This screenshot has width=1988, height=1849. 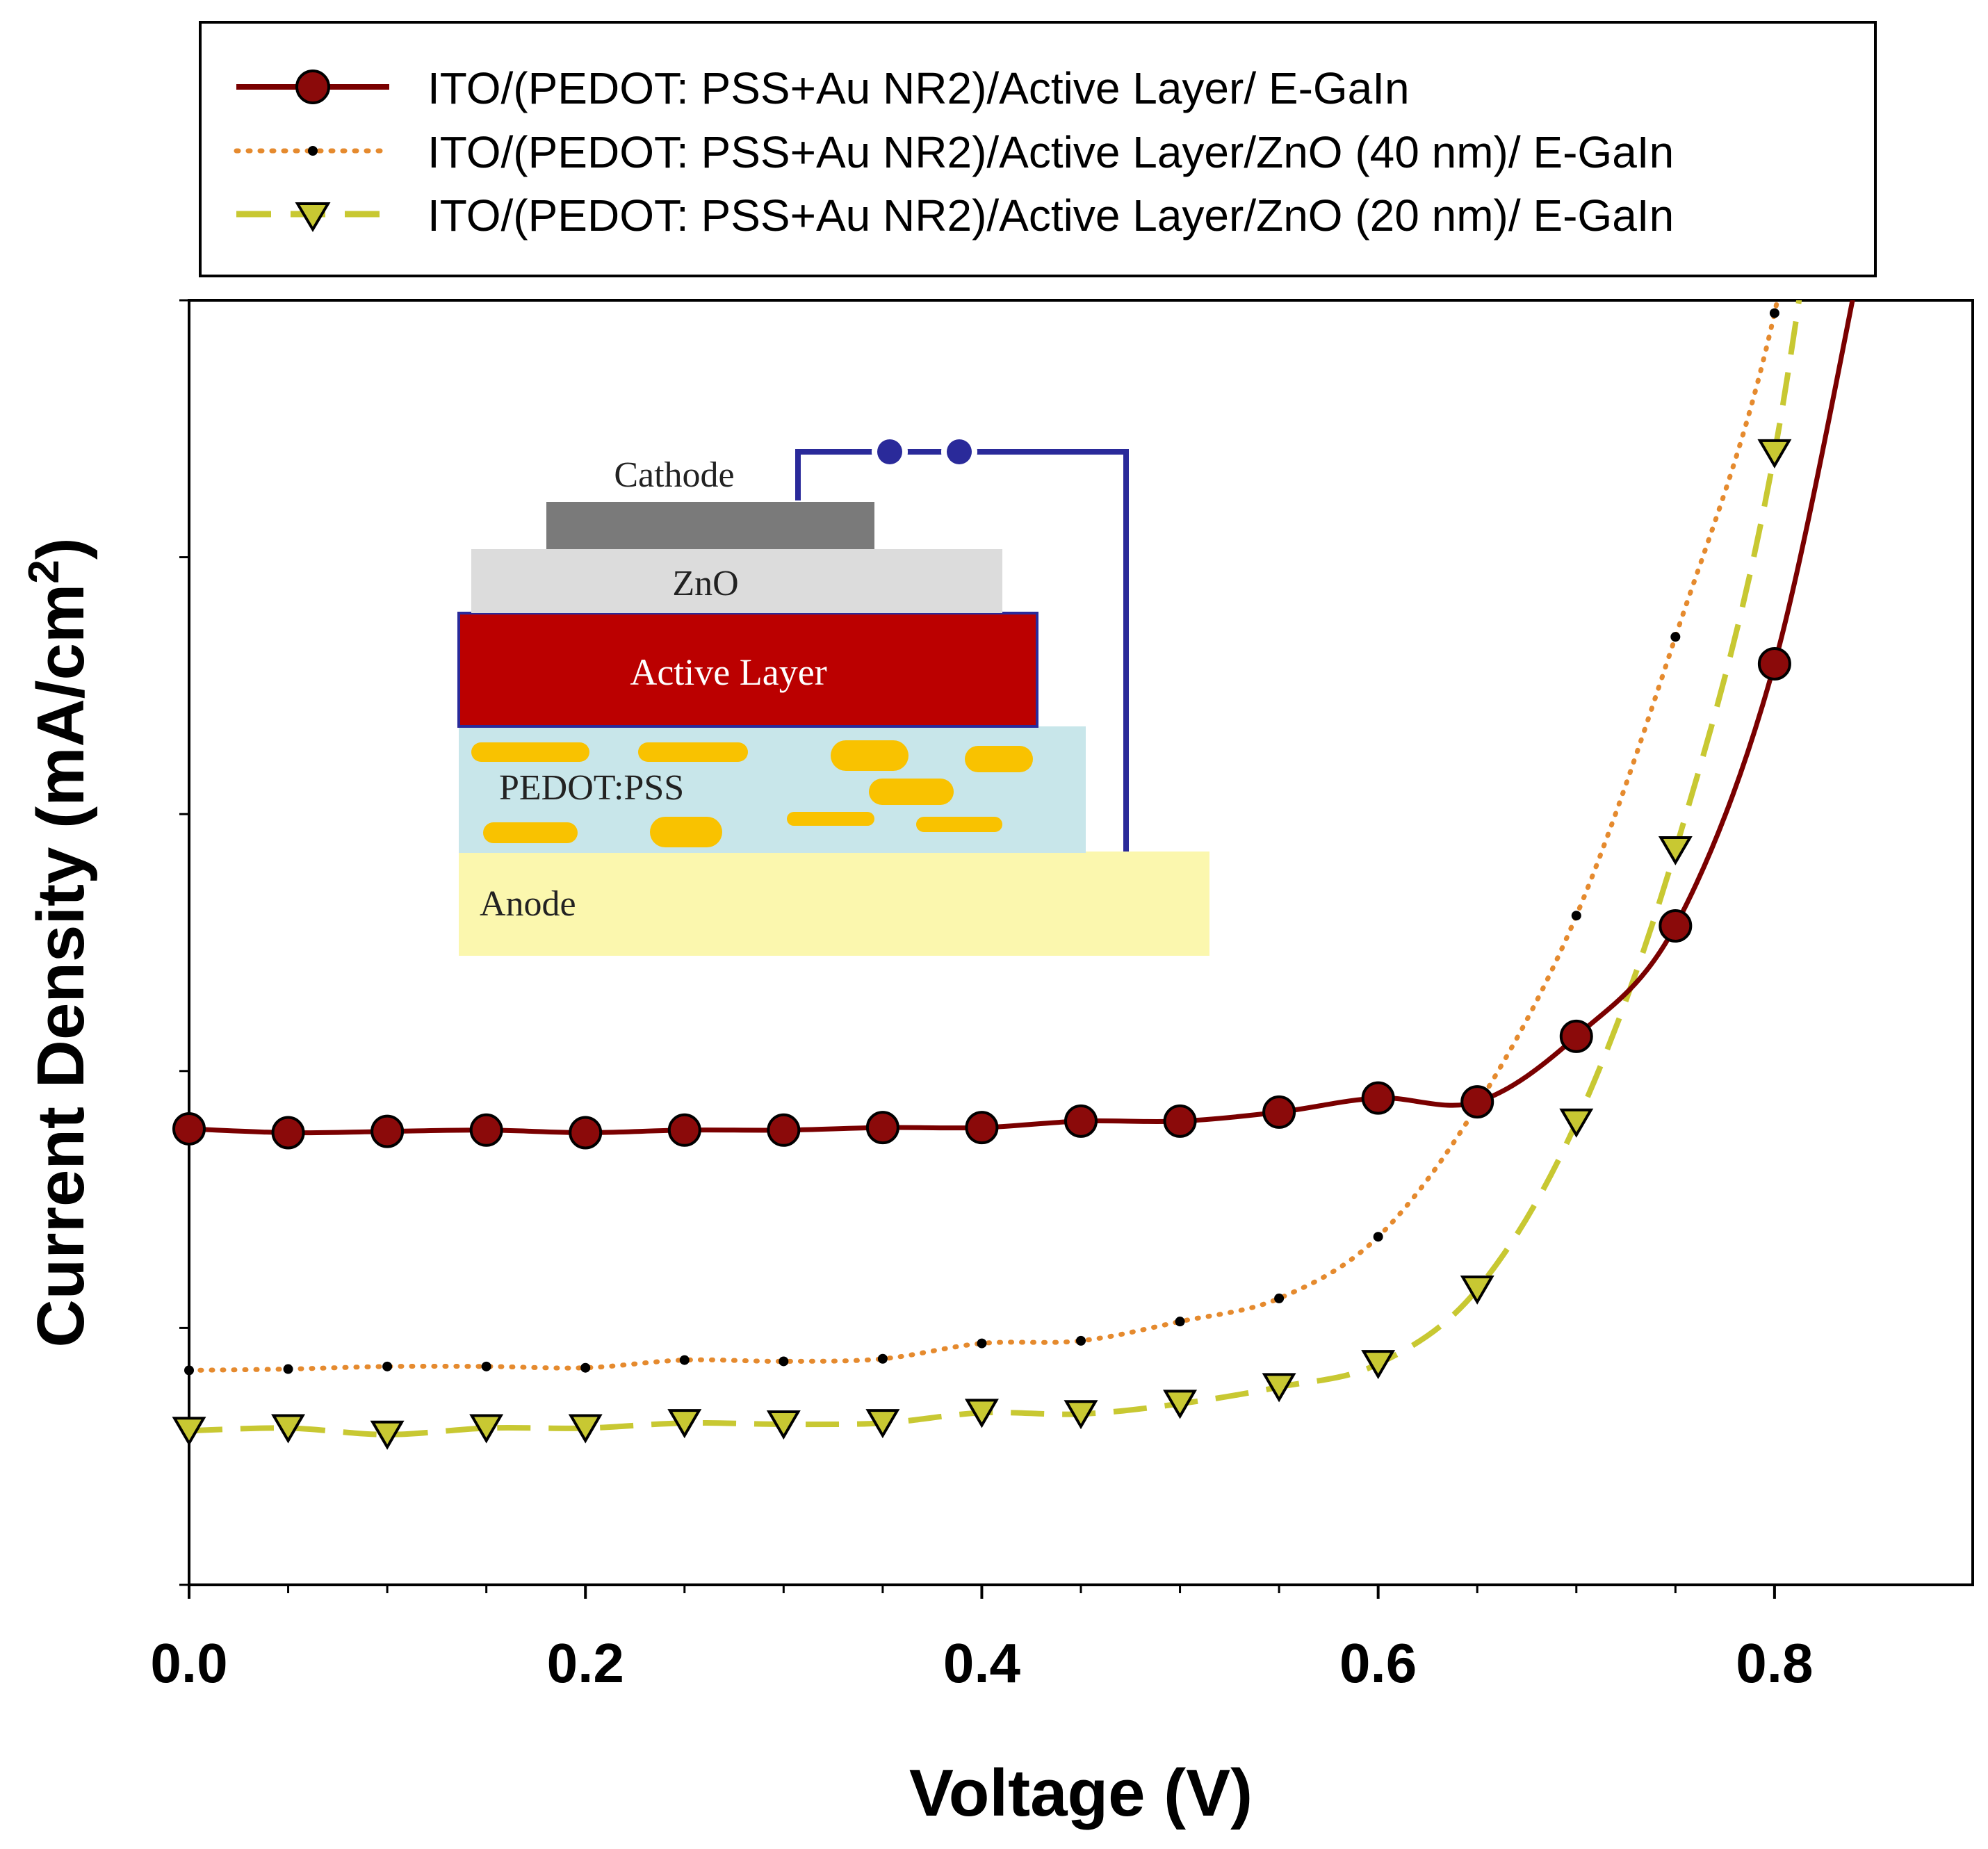 I want to click on legend-frame, so click(x=1038, y=149).